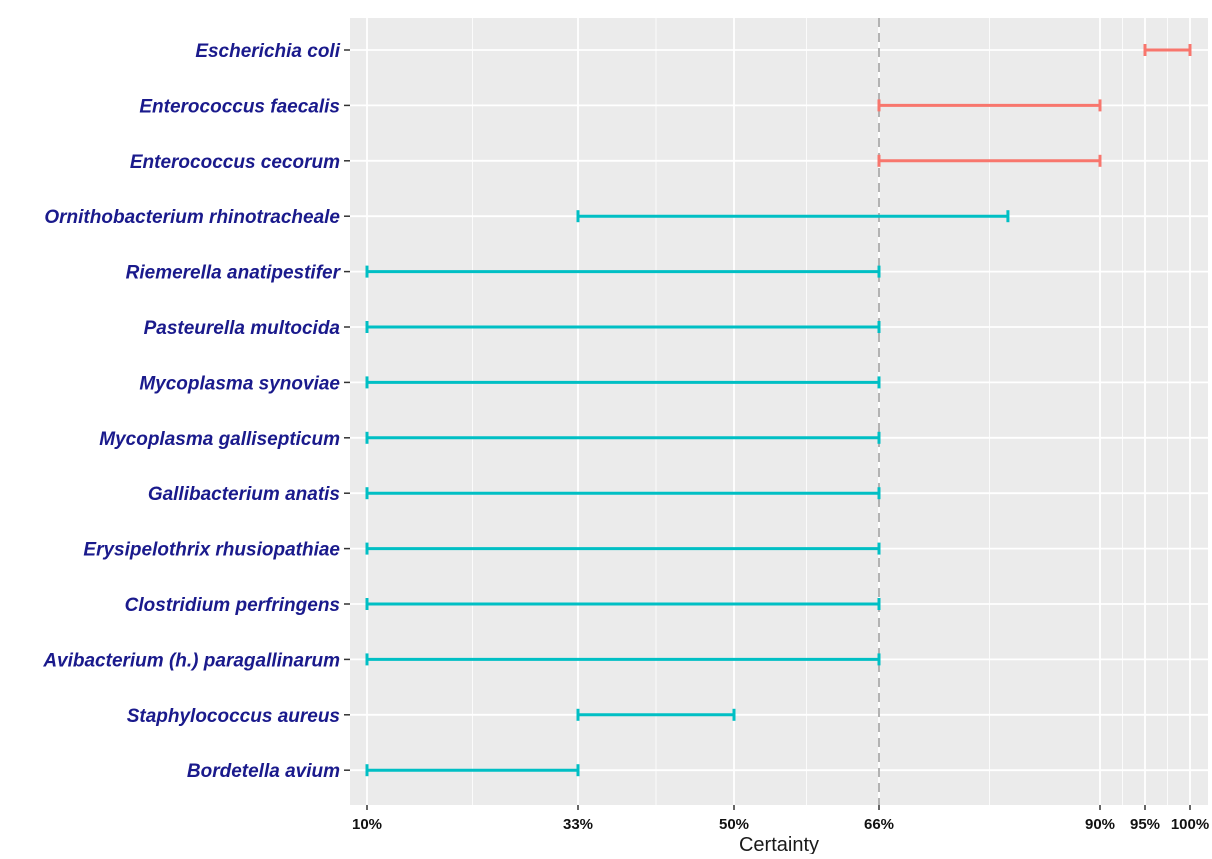 The width and height of the screenshot is (1212, 859). What do you see at coordinates (1190, 824) in the screenshot?
I see `x-tick-label: 100%` at bounding box center [1190, 824].